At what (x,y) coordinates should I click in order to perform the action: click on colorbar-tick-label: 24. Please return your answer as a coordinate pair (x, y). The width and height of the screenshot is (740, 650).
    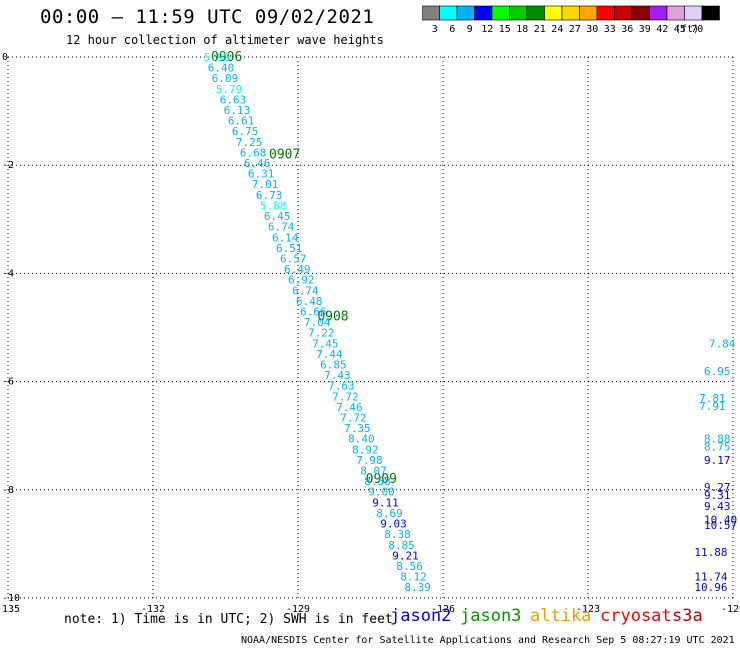
    Looking at the image, I should click on (557, 29).